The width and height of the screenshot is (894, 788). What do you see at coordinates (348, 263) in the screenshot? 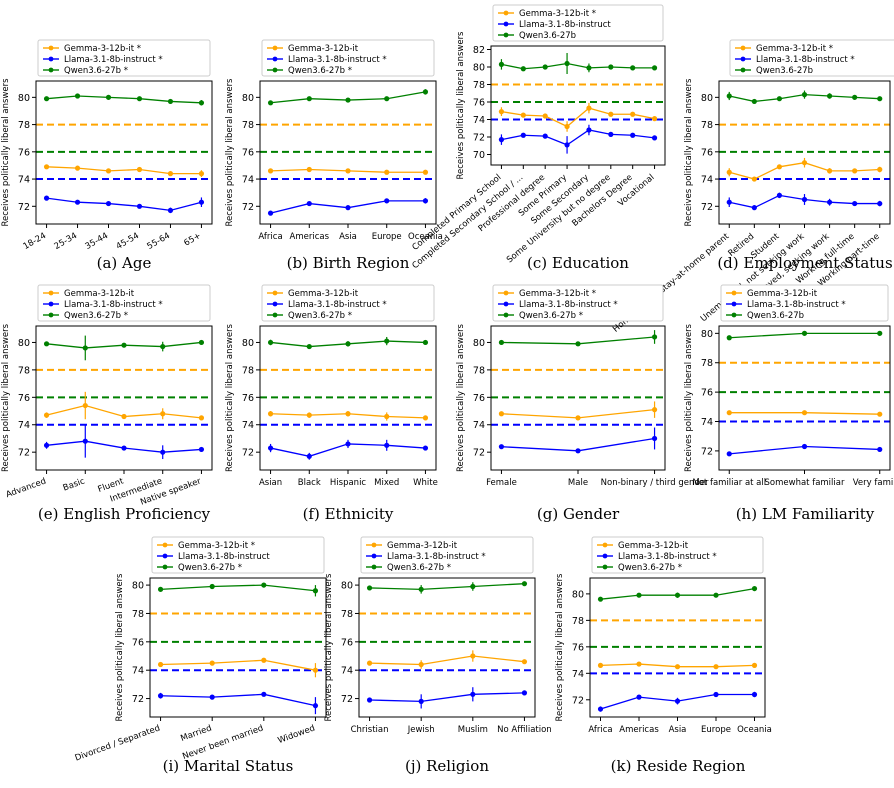
I see `panel-caption: (b) Birth Region` at bounding box center [348, 263].